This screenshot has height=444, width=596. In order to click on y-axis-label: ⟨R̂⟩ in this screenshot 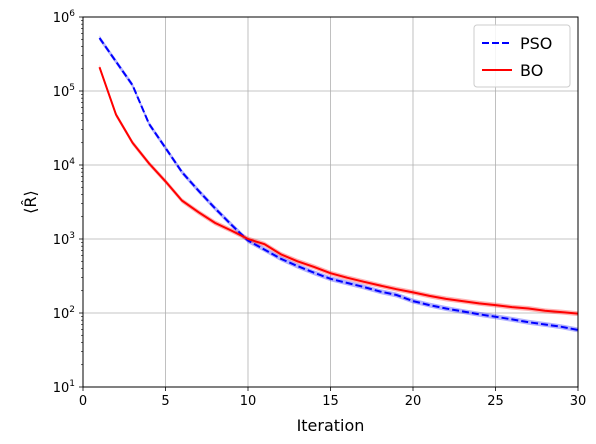, I will do `click(30, 202)`.